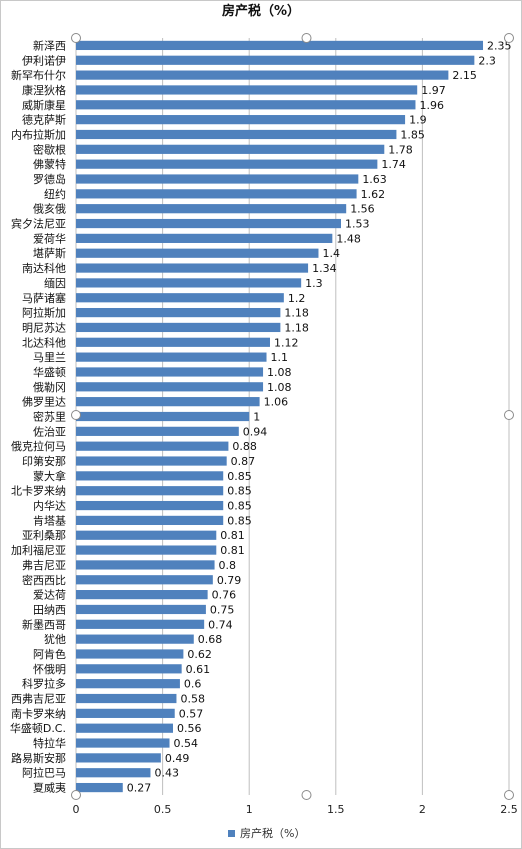  I want to click on category-label: 爱荷华, so click(49, 238).